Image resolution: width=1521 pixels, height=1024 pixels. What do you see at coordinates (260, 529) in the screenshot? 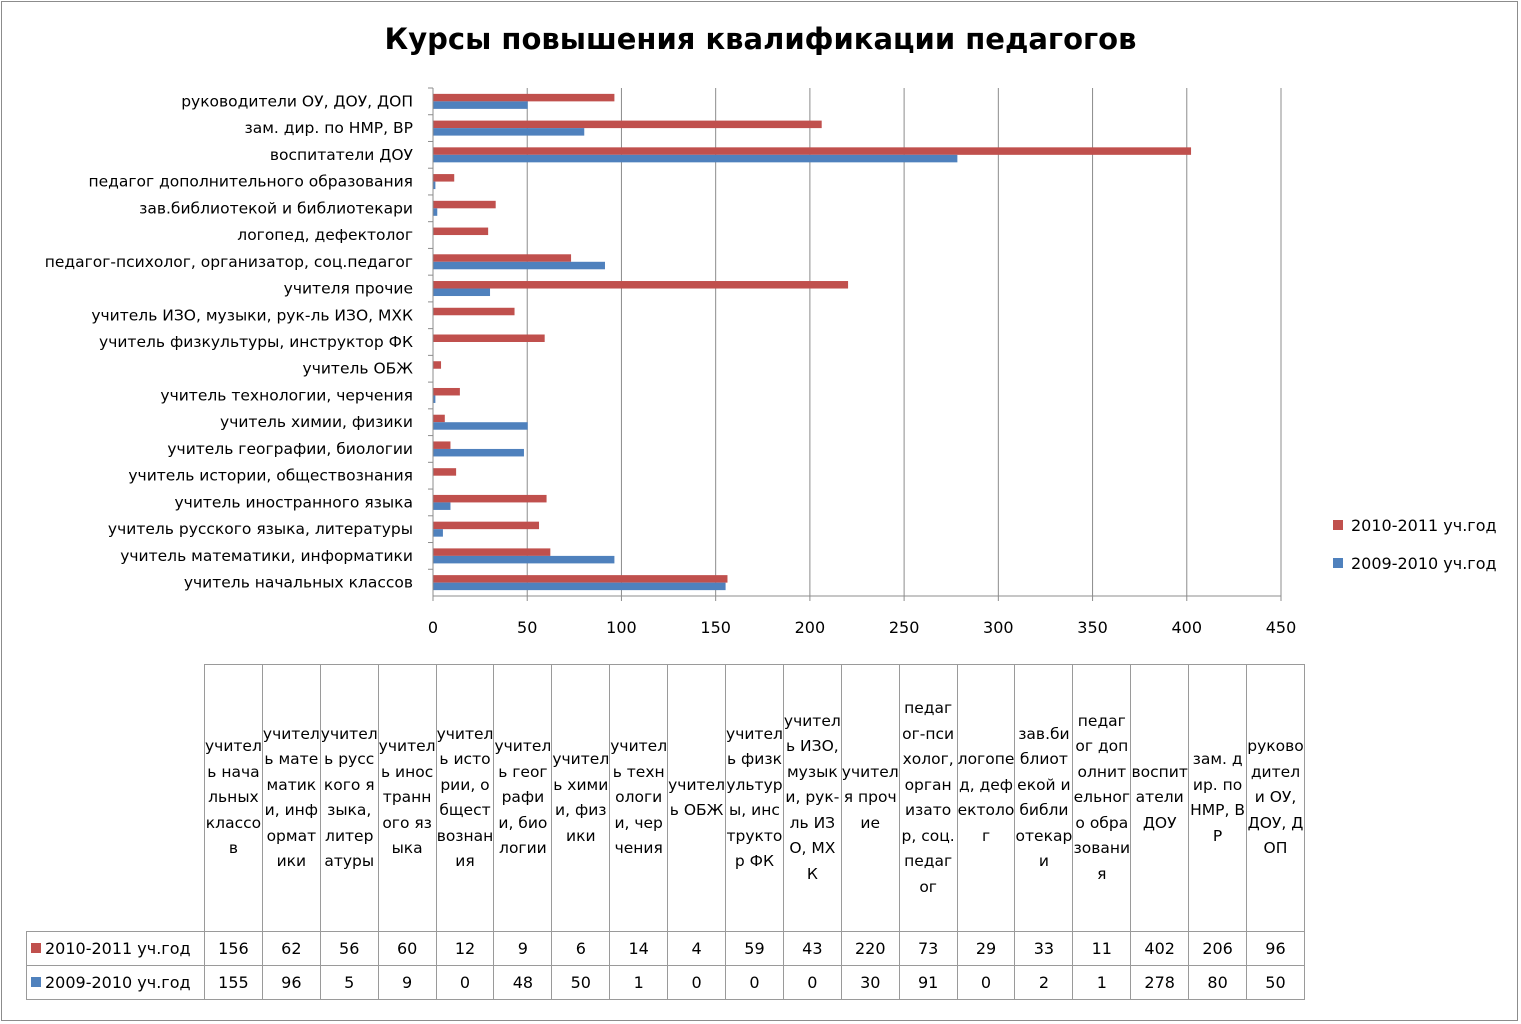
I see `category-label: учитель русского языка, литературы` at bounding box center [260, 529].